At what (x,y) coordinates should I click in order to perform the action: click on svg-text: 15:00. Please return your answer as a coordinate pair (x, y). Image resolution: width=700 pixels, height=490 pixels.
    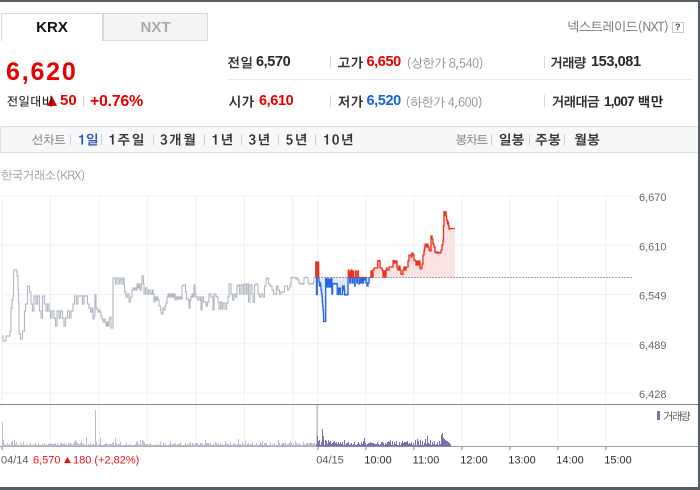
    Looking at the image, I should click on (618, 461).